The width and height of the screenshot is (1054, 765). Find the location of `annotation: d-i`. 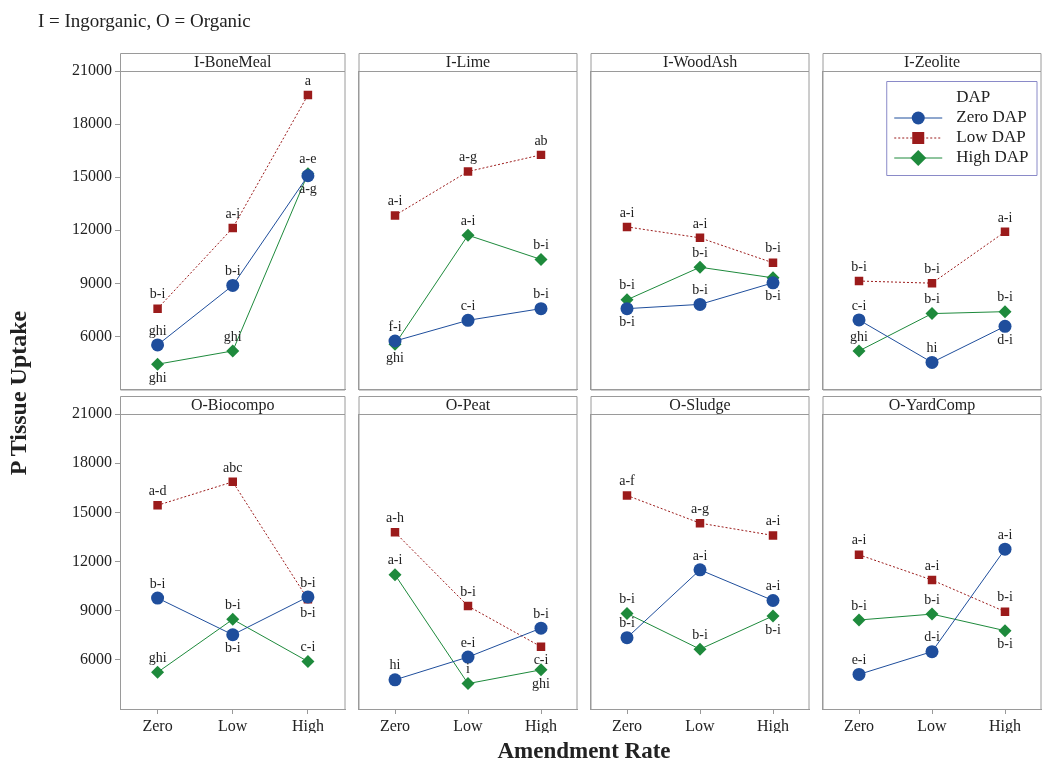

annotation: d-i is located at coordinates (932, 637).